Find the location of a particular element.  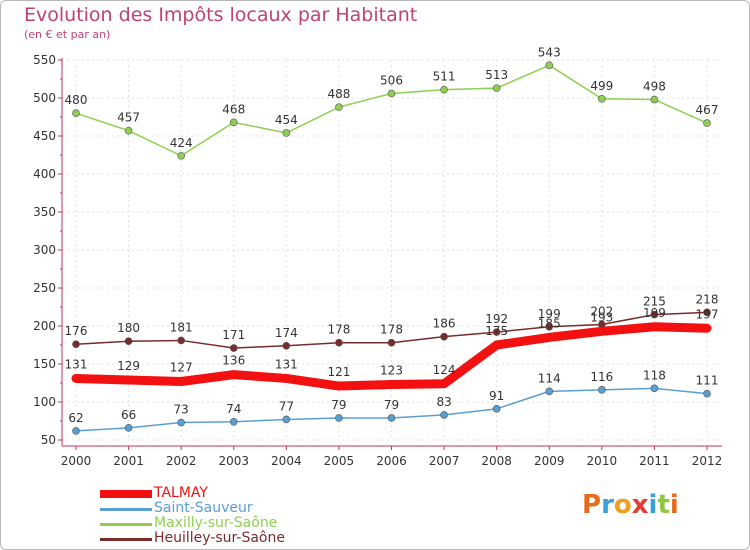

data-label-heuilley-sur-sa-ne: 192 is located at coordinates (496, 319).